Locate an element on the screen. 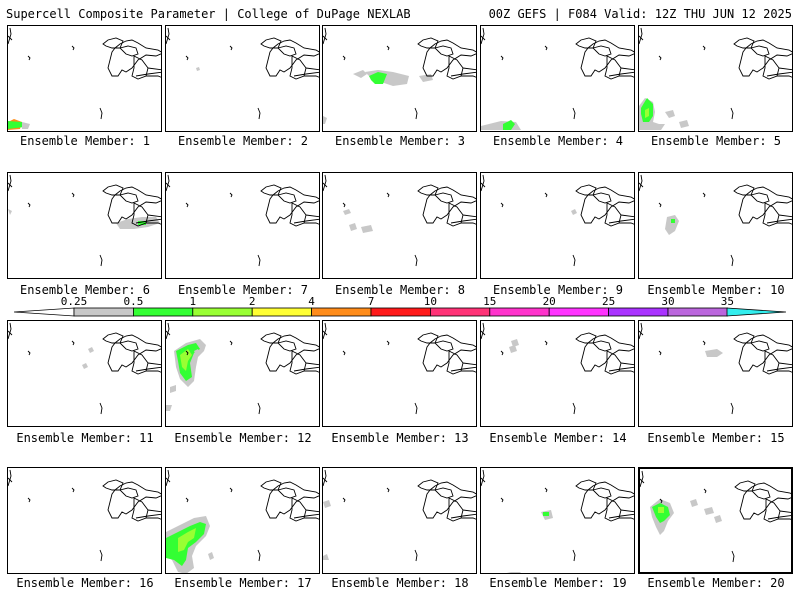 The image size is (800, 600). ensemble-member-12-map is located at coordinates (242, 373).